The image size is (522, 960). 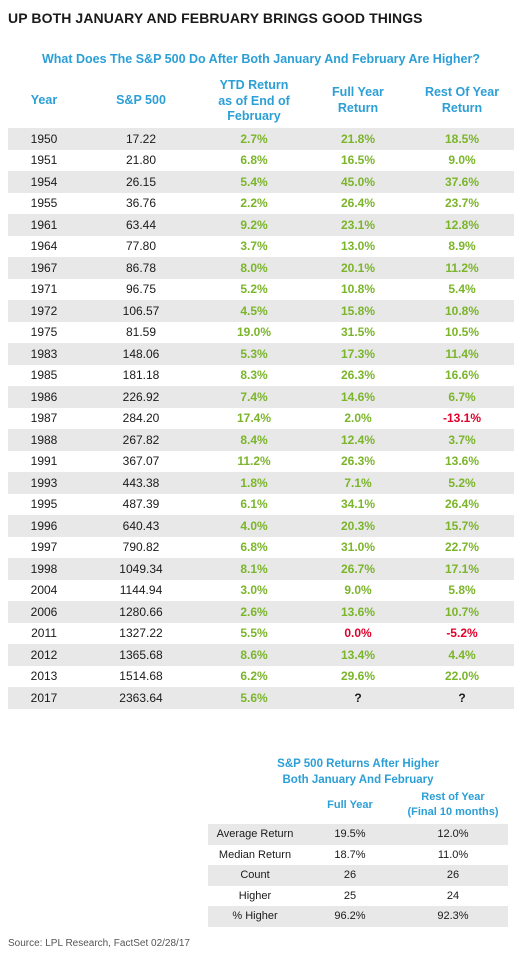 What do you see at coordinates (254, 101) in the screenshot?
I see `header-ytd-return: YTD Return as of End of February` at bounding box center [254, 101].